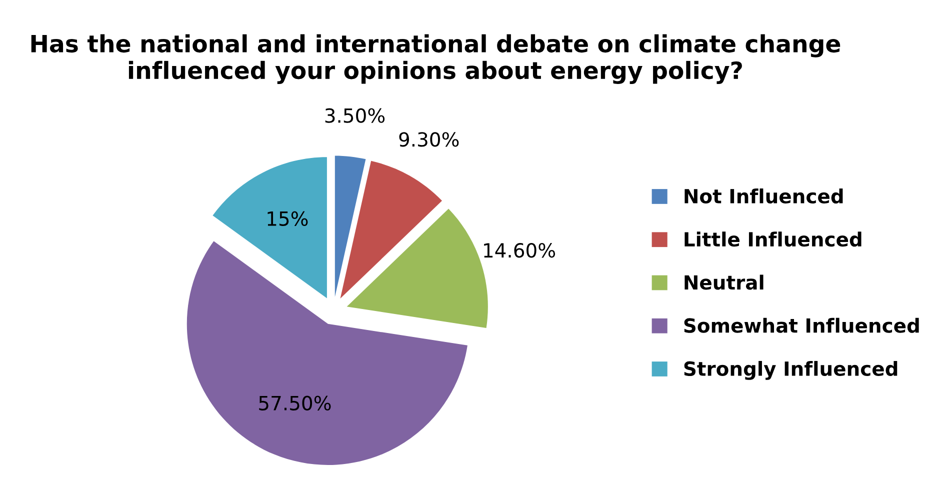 The height and width of the screenshot is (490, 926). I want to click on legend-label: Not Influenced, so click(763, 196).